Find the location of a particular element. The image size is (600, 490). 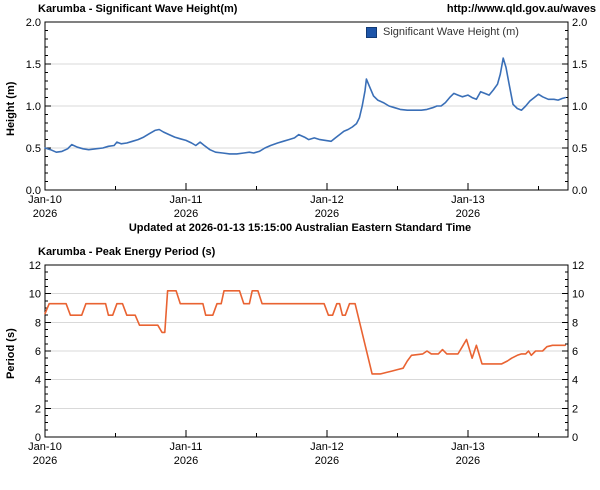

period-axis-title: Period (s) is located at coordinates (11, 353).